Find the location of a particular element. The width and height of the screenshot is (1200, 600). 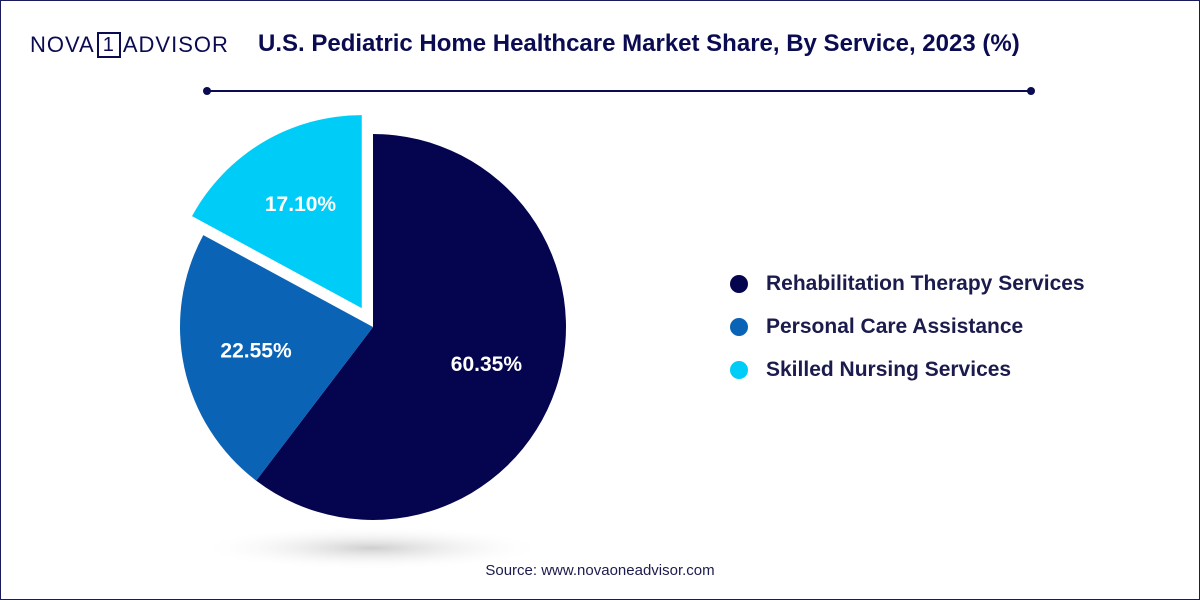

legend-item-skilled-nursing-services: Skilled Nursing Services is located at coordinates (907, 369).